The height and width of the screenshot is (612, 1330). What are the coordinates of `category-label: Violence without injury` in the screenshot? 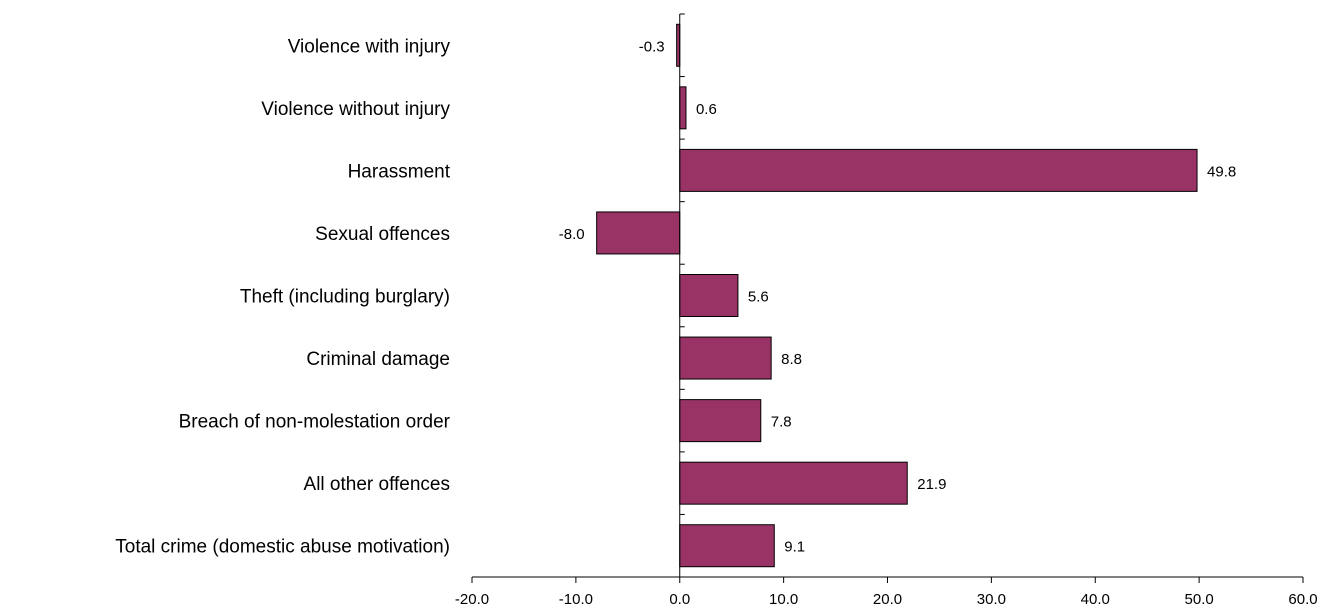 It's located at (355, 109).